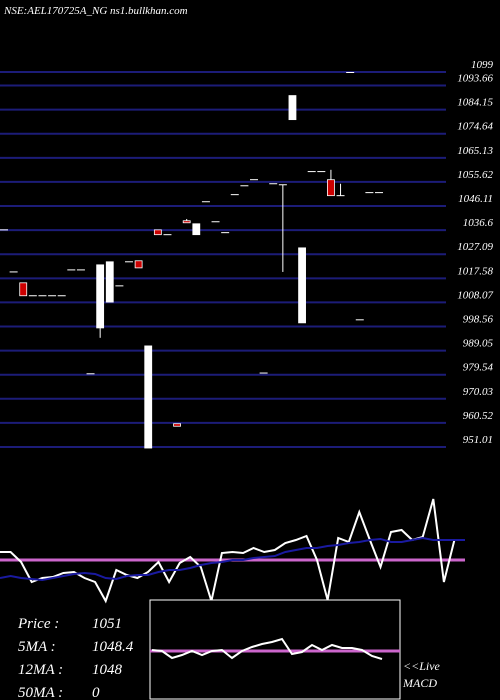  I want to click on stat-value: 1051, so click(107, 624).